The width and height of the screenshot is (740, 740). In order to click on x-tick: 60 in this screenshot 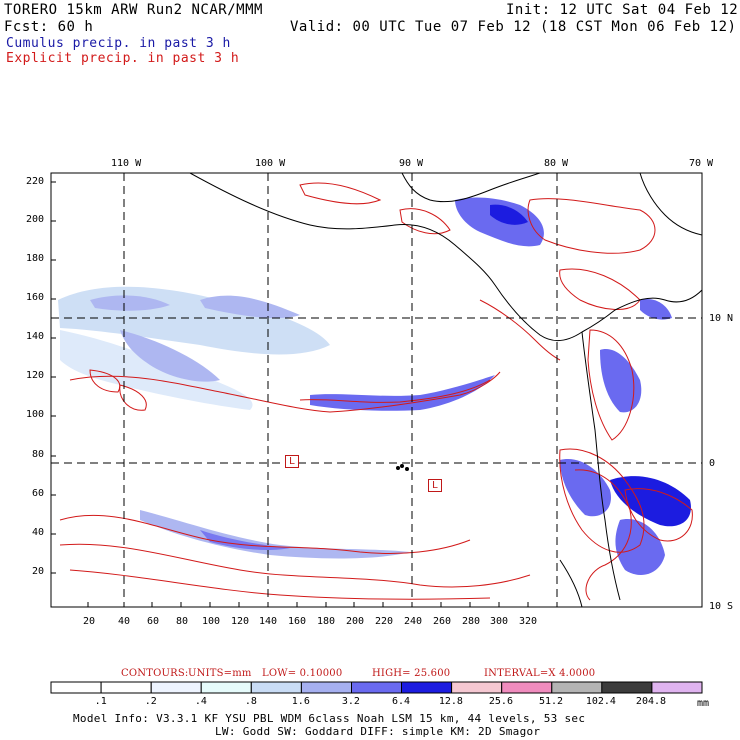, I will do `click(153, 621)`.